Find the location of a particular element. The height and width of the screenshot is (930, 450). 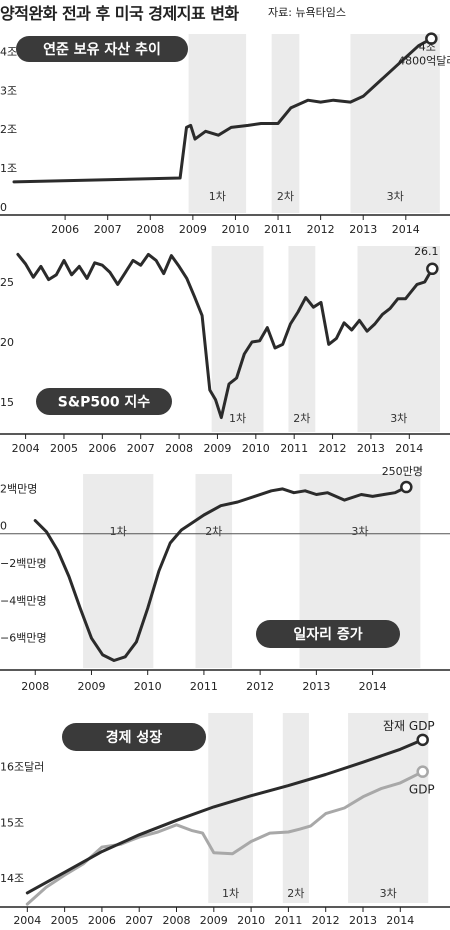

chart-title: S&P500 지수 is located at coordinates (104, 403).